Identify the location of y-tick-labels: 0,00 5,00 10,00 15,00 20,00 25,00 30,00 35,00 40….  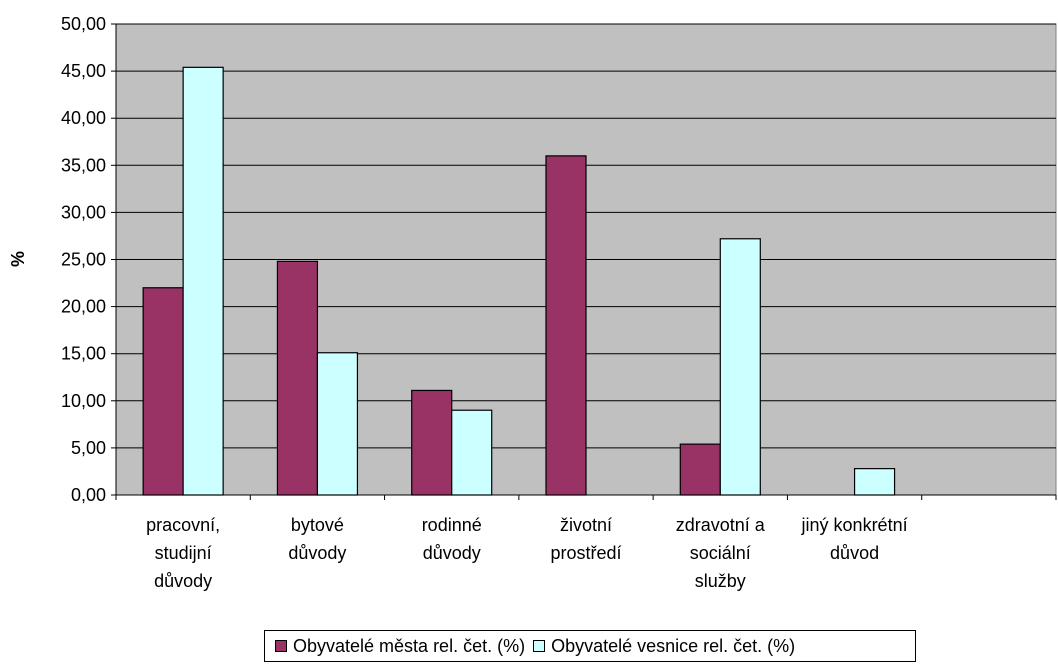
(83, 259).